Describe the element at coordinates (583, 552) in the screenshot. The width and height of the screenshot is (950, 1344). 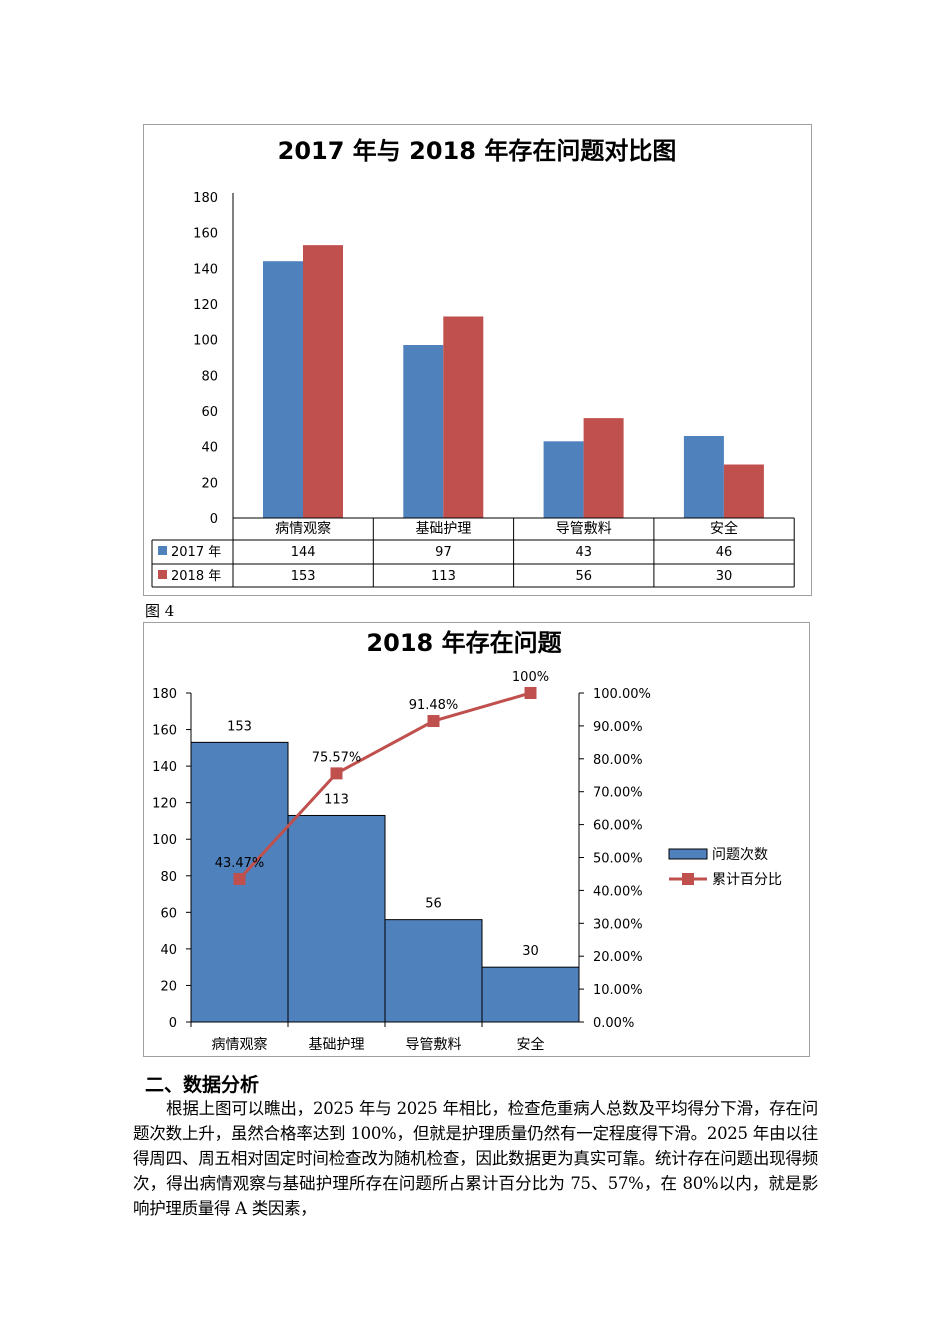
I see `data-label: 43` at that location.